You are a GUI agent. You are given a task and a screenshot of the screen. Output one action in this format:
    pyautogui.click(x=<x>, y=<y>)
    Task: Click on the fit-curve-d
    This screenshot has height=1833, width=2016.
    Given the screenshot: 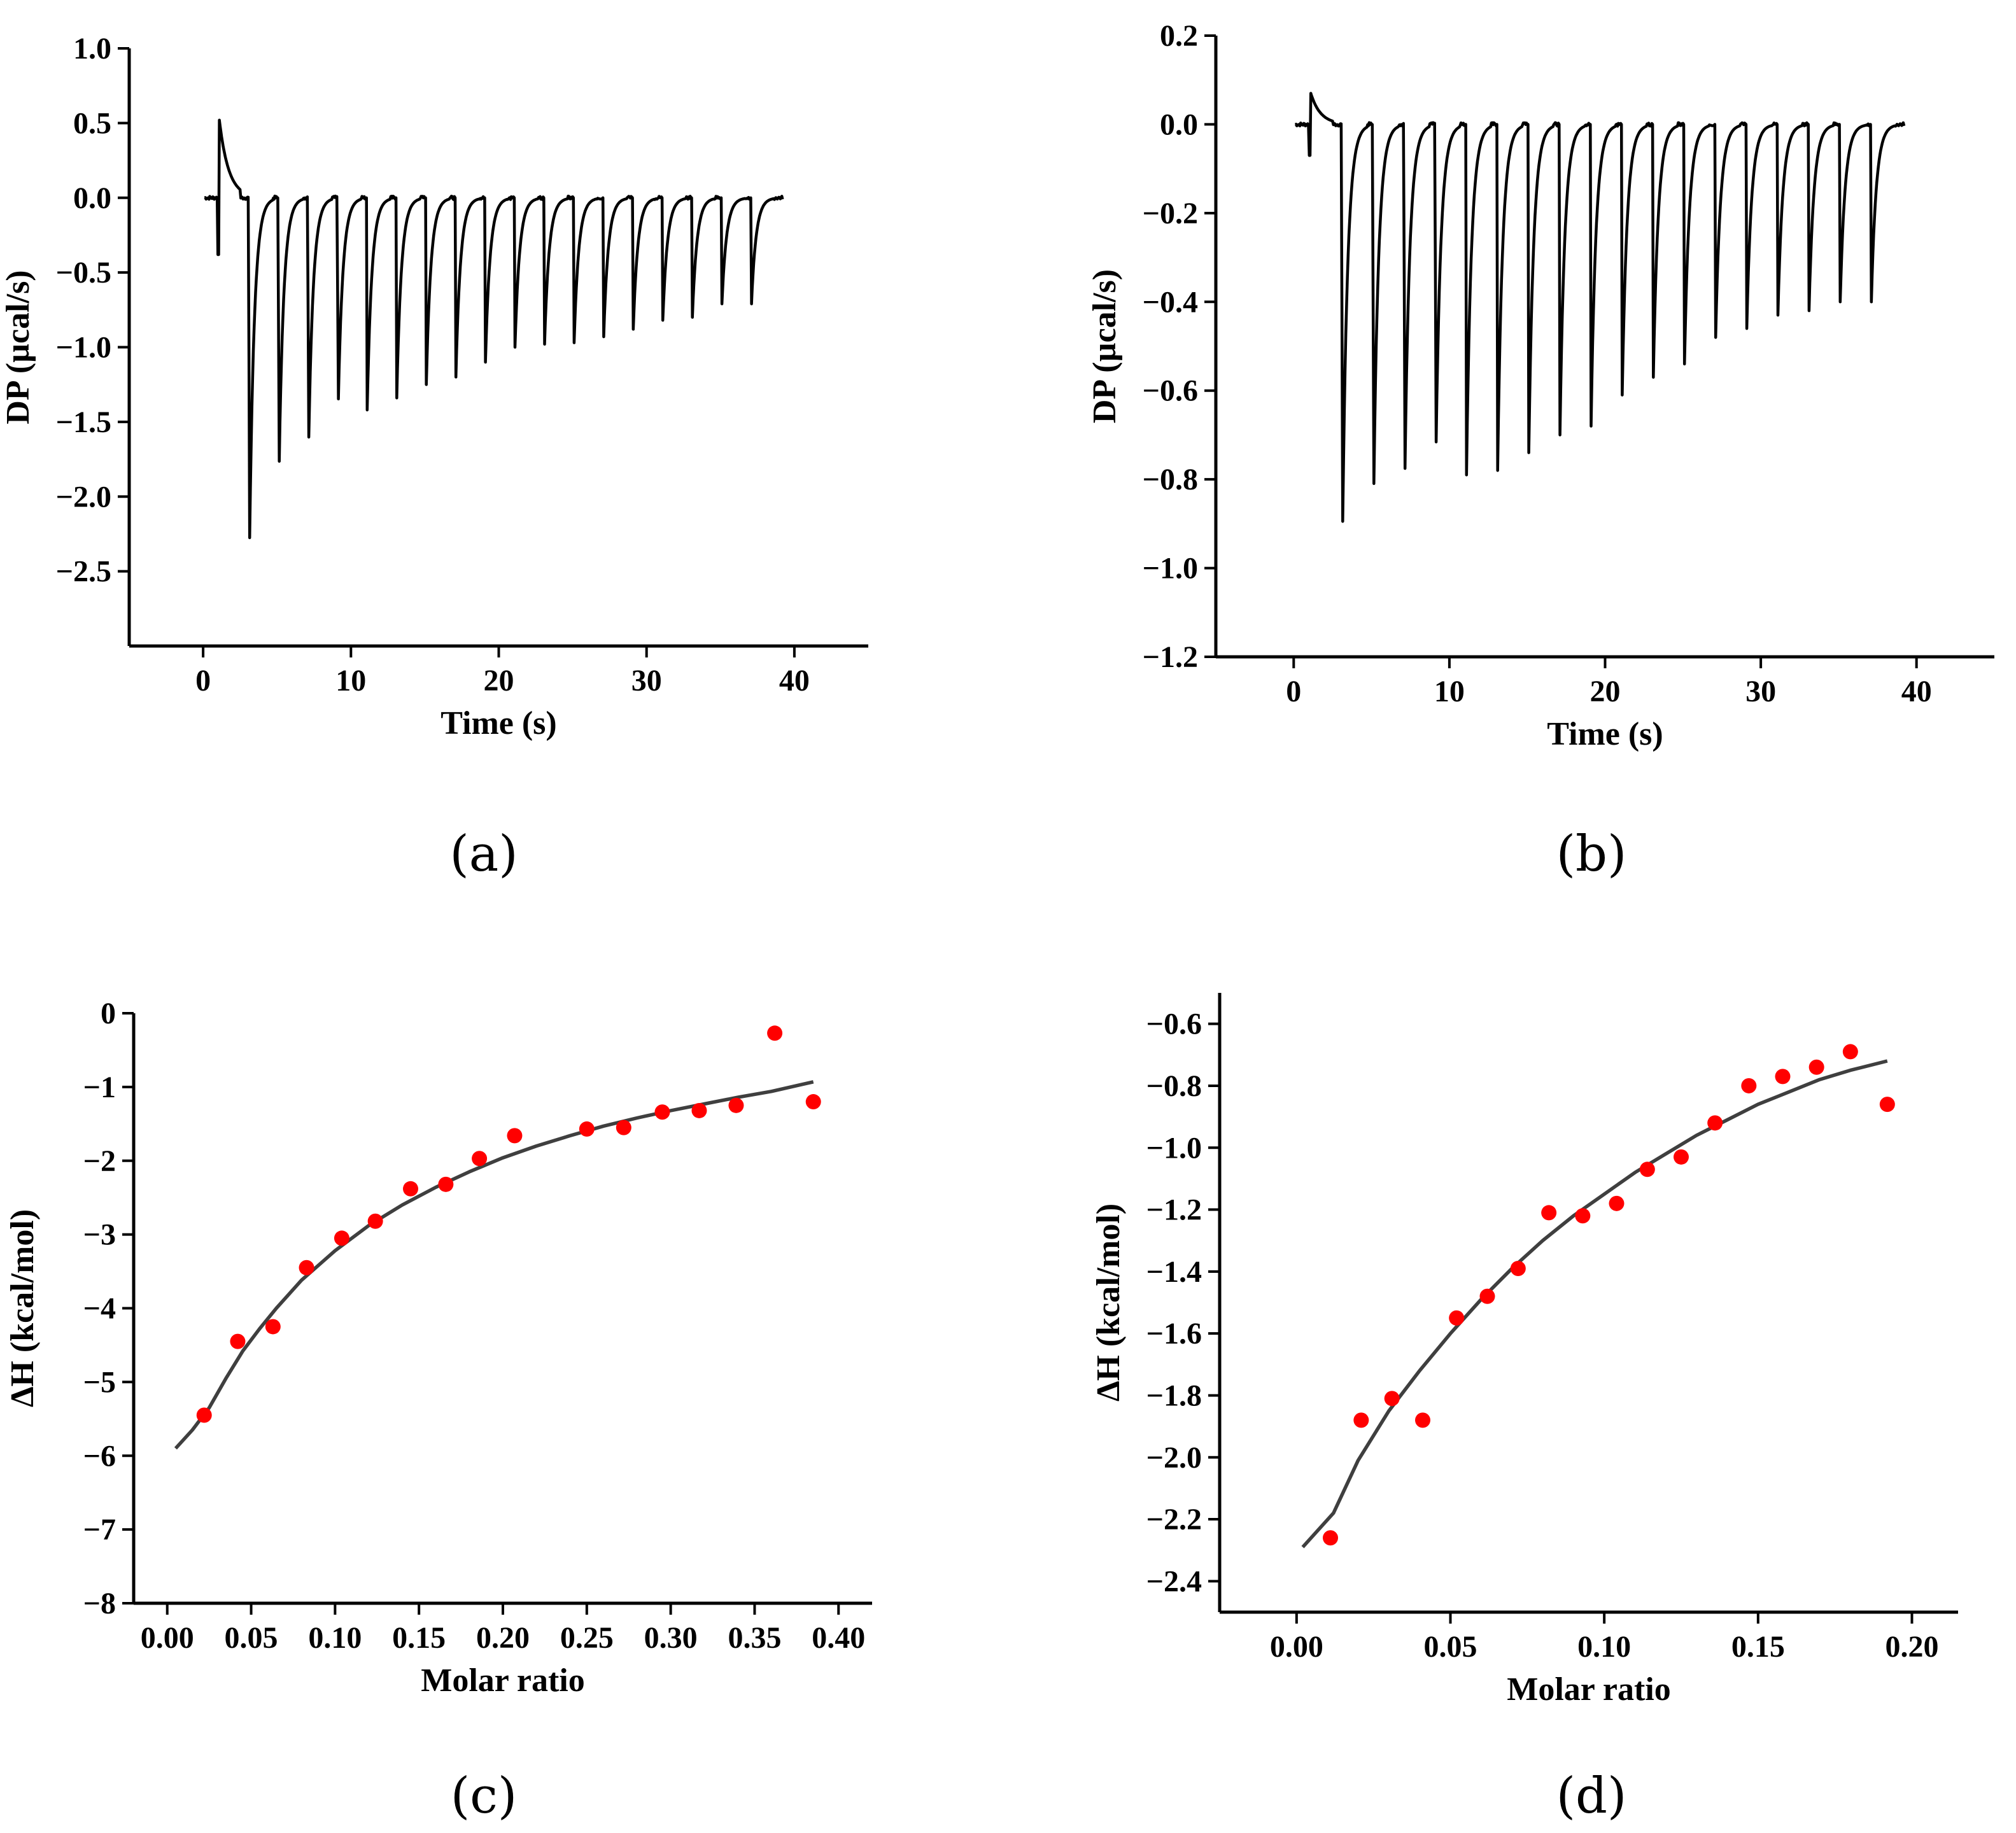 What is the action you would take?
    pyautogui.click(x=1594, y=1304)
    